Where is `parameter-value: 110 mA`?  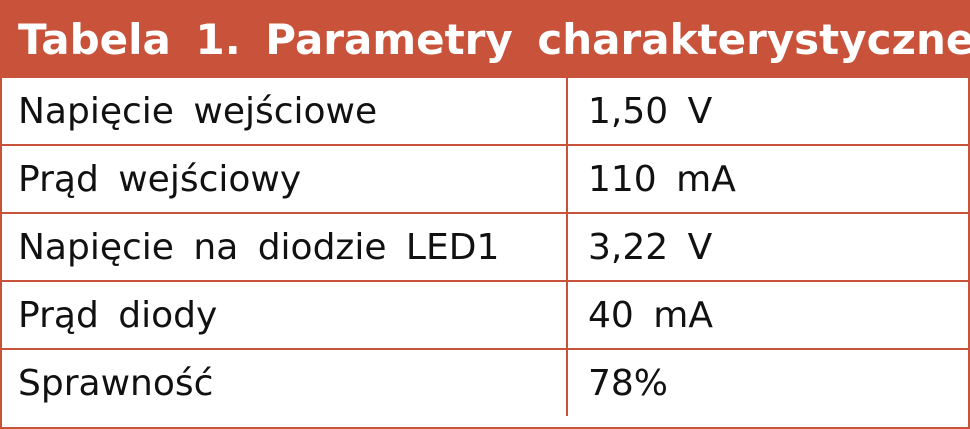
parameter-value: 110 mA is located at coordinates (767, 179).